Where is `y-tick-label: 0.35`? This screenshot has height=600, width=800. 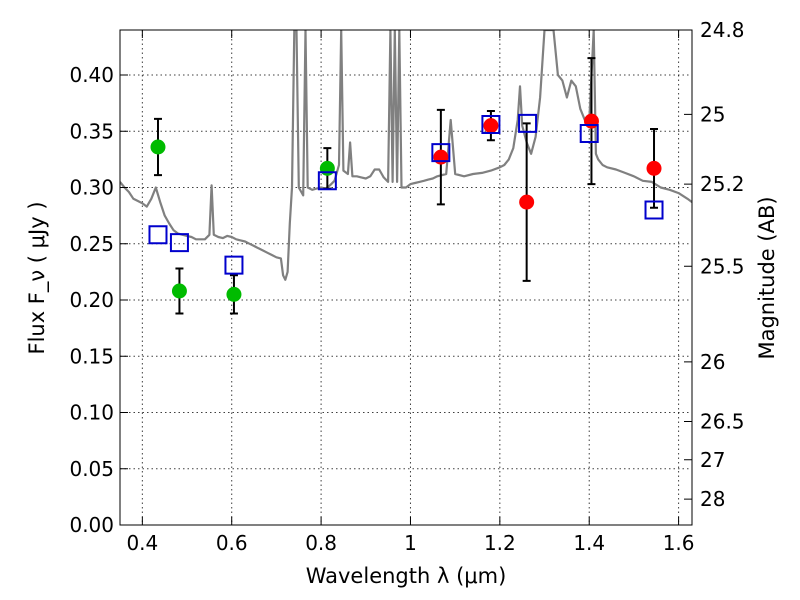
y-tick-label: 0.35 is located at coordinates (91, 131).